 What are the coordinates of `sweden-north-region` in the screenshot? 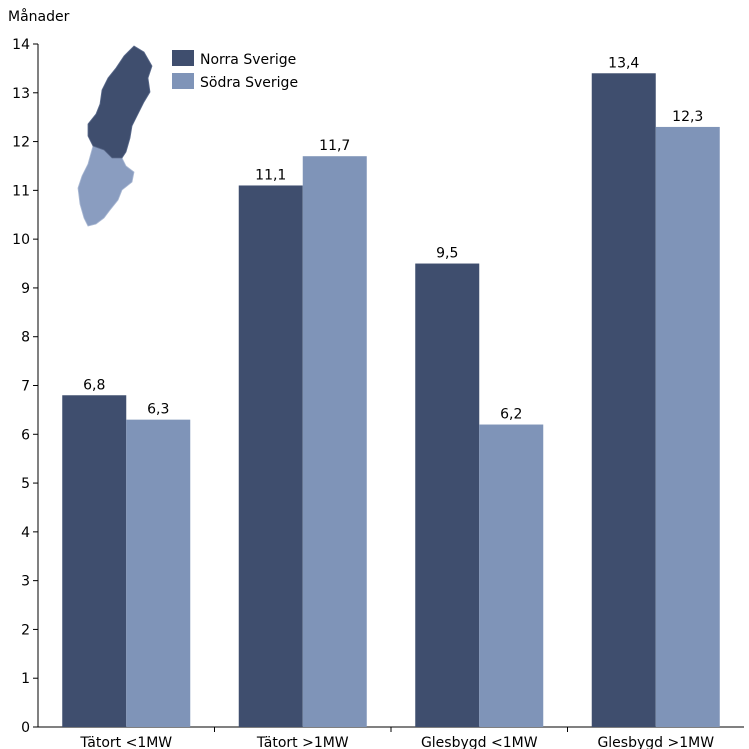 It's located at (120, 102).